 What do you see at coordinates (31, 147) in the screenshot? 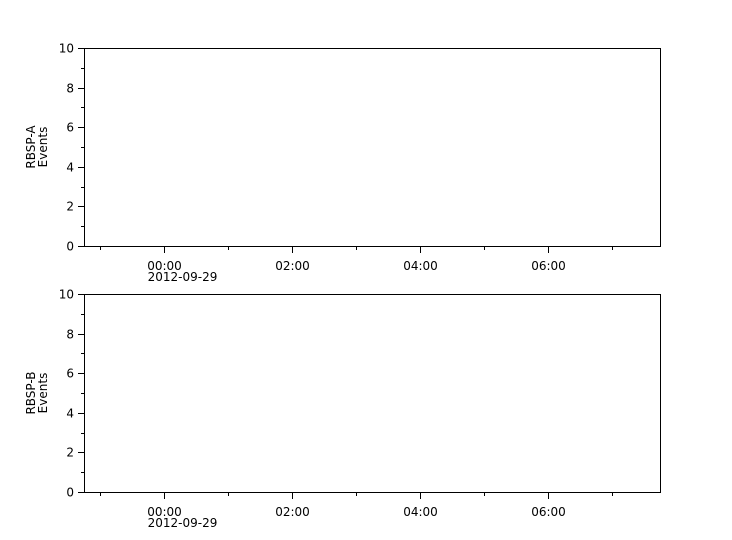
I see `y-axis-label: RBSP-A` at bounding box center [31, 147].